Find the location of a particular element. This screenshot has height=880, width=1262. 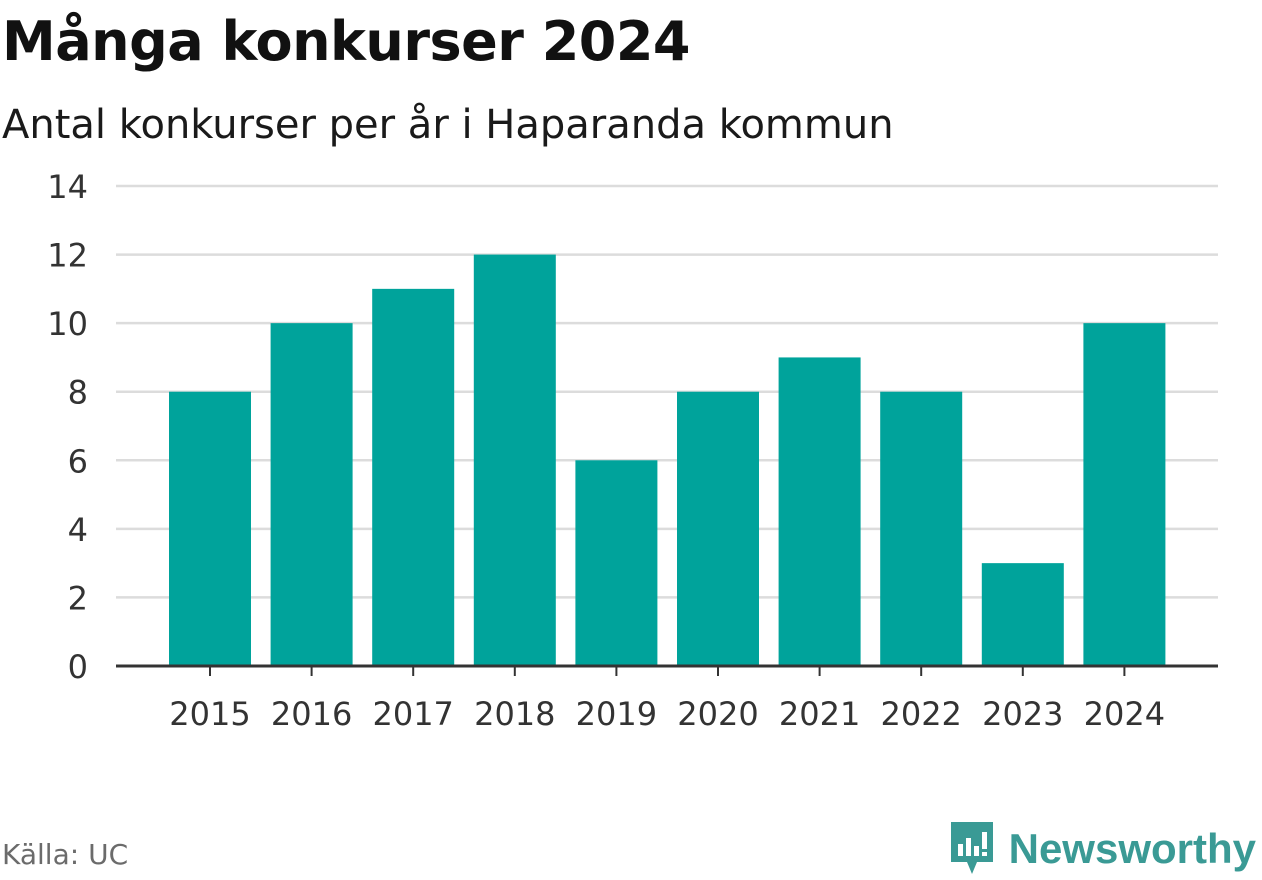

y-tick-label: 10 is located at coordinates (67, 324).